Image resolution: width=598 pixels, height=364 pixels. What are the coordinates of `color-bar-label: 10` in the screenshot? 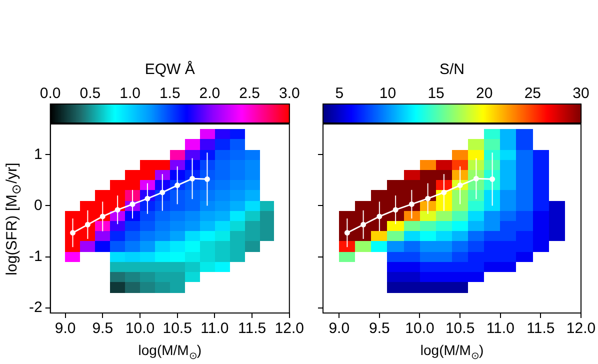 It's located at (387, 93).